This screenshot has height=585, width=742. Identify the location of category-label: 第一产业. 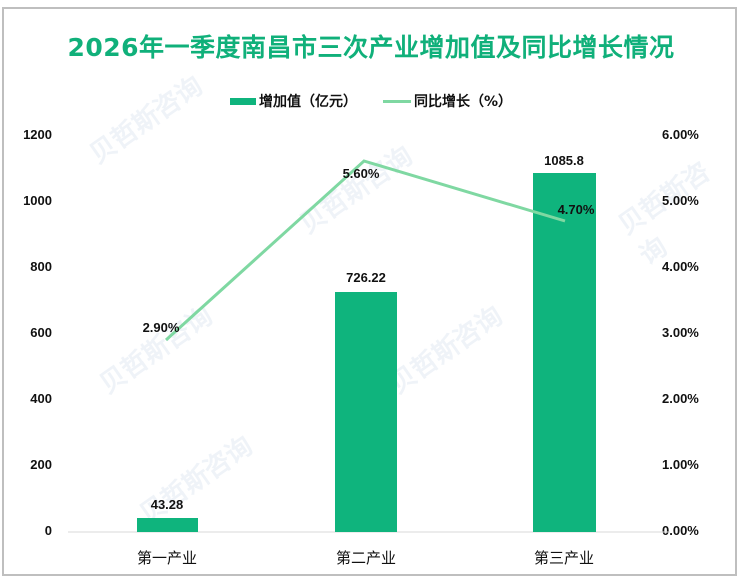
(166, 558).